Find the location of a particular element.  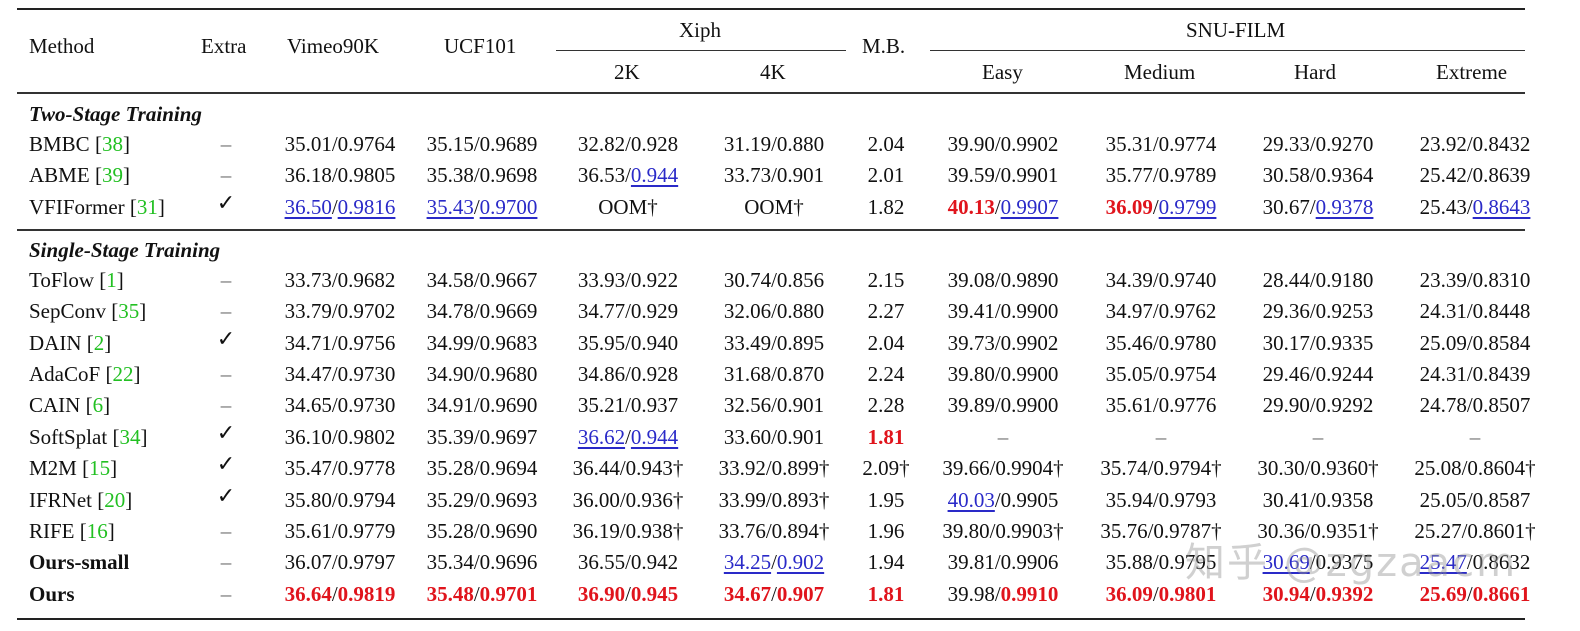

metric-cell-xiph-2k: 35.95/0.940 is located at coordinates (628, 343).